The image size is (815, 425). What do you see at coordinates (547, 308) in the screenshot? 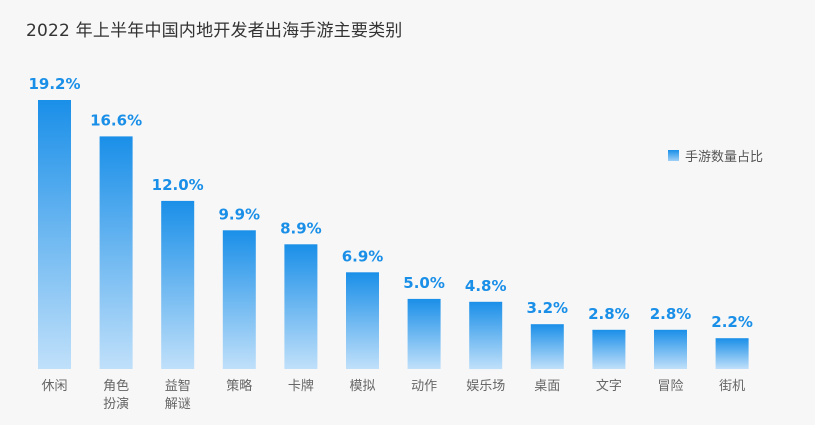
I see `data-label-8: 3.2%` at bounding box center [547, 308].